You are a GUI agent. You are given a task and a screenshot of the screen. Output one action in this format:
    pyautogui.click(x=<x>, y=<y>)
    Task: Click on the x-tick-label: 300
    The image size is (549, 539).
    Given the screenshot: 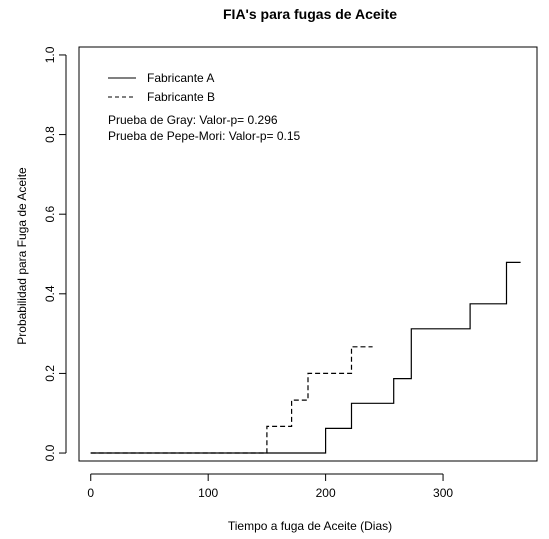 What is the action you would take?
    pyautogui.click(x=443, y=493)
    